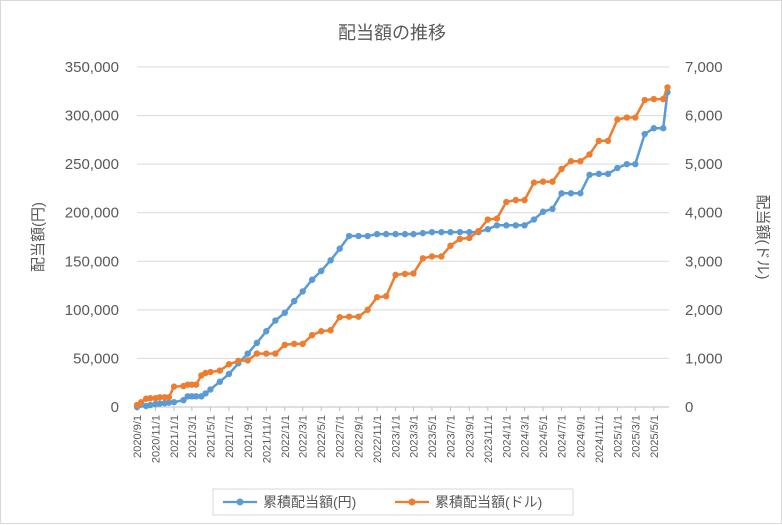 The image size is (782, 525). Describe the element at coordinates (249, 436) in the screenshot. I see `x-tick-label: 2021/9/1` at that location.